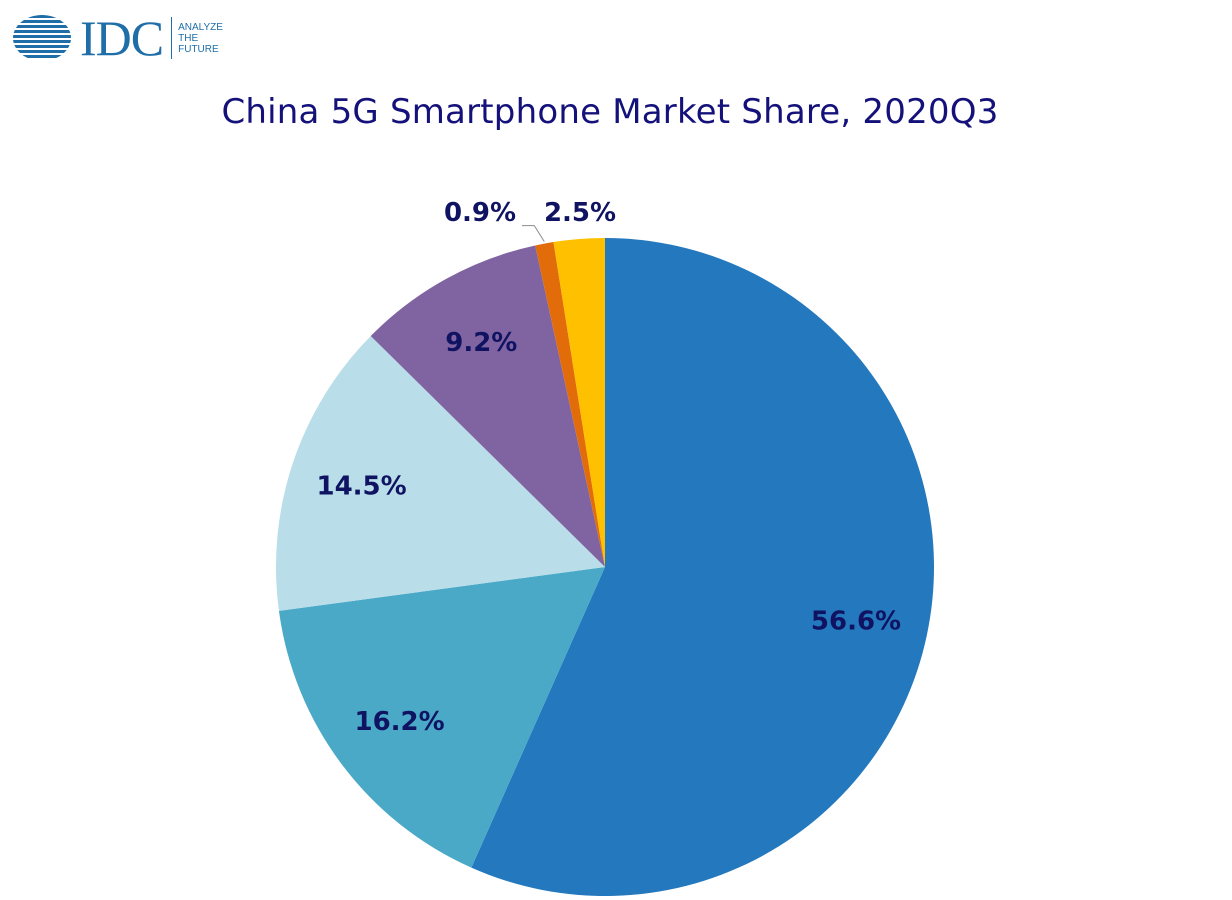  Describe the element at coordinates (480, 213) in the screenshot. I see `slice-value-label: 0.9%` at that location.